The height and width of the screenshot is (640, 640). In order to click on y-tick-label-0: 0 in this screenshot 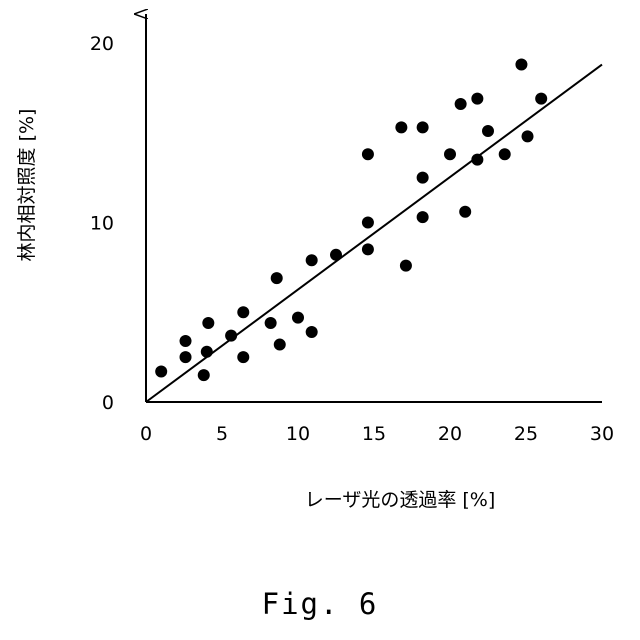, I will do `click(108, 403)`.